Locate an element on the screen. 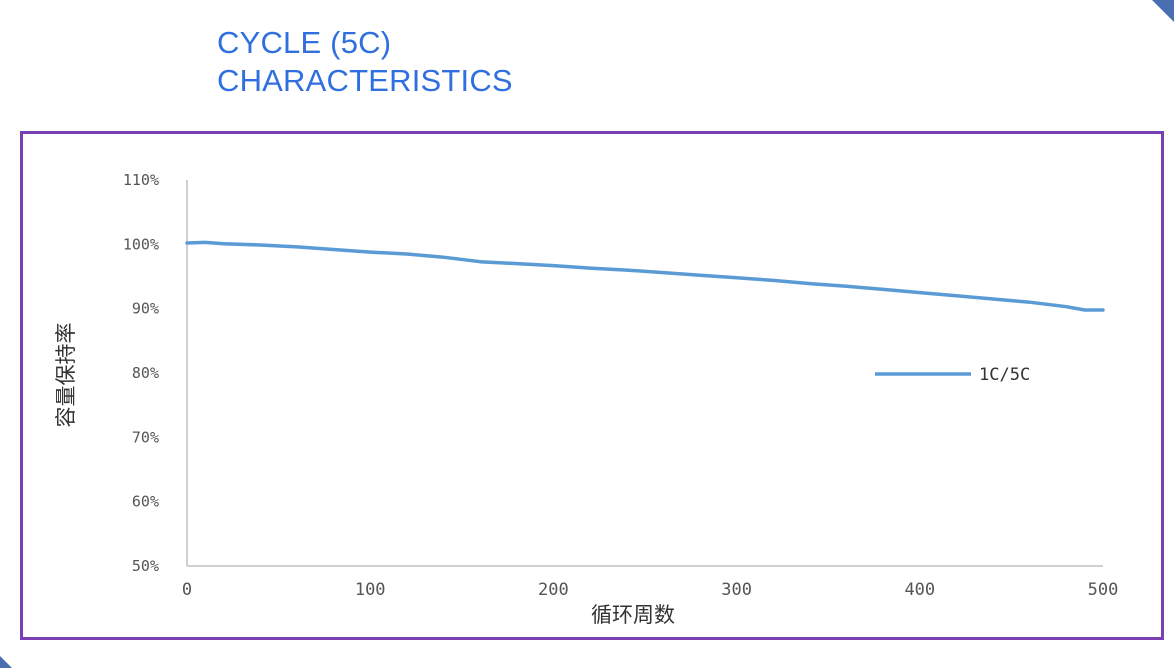  x-tick-label: 100 is located at coordinates (370, 590).